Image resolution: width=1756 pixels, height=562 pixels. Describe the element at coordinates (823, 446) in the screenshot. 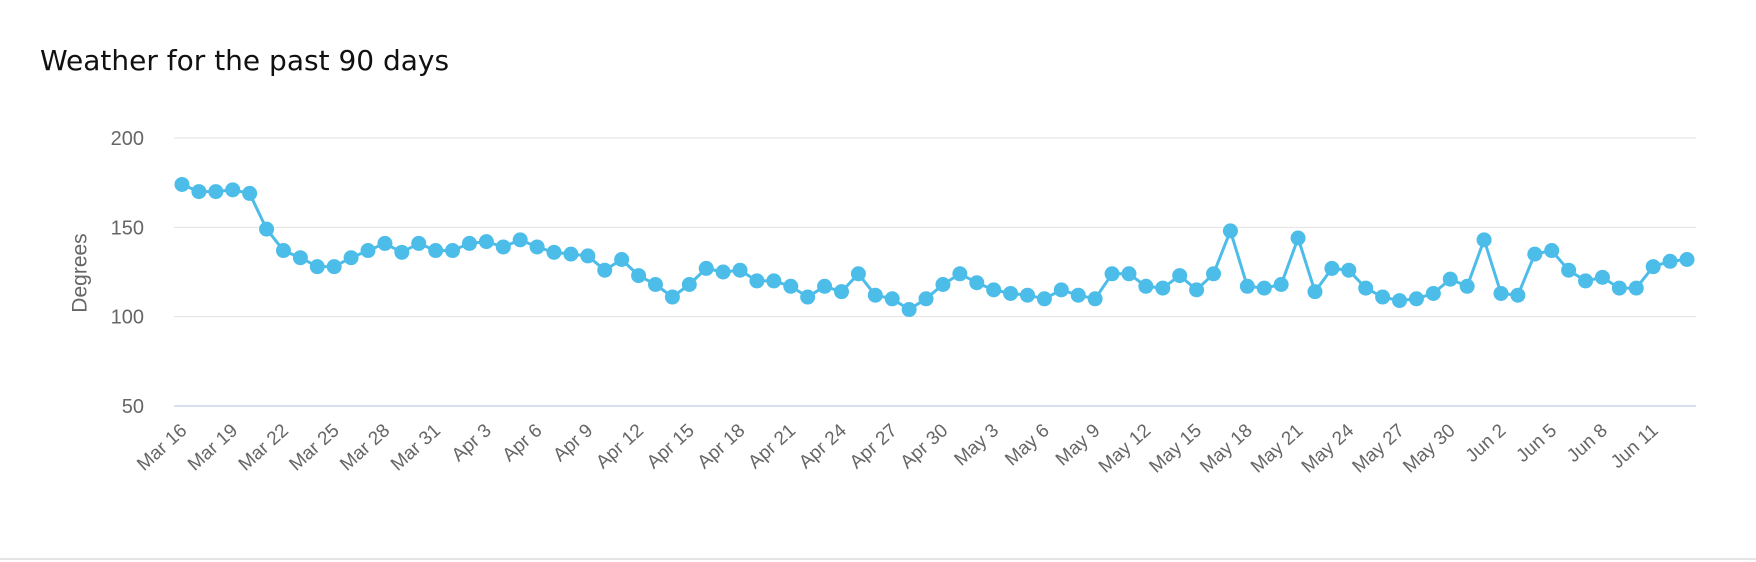

I see `x-tick-label: Apr 24` at that location.